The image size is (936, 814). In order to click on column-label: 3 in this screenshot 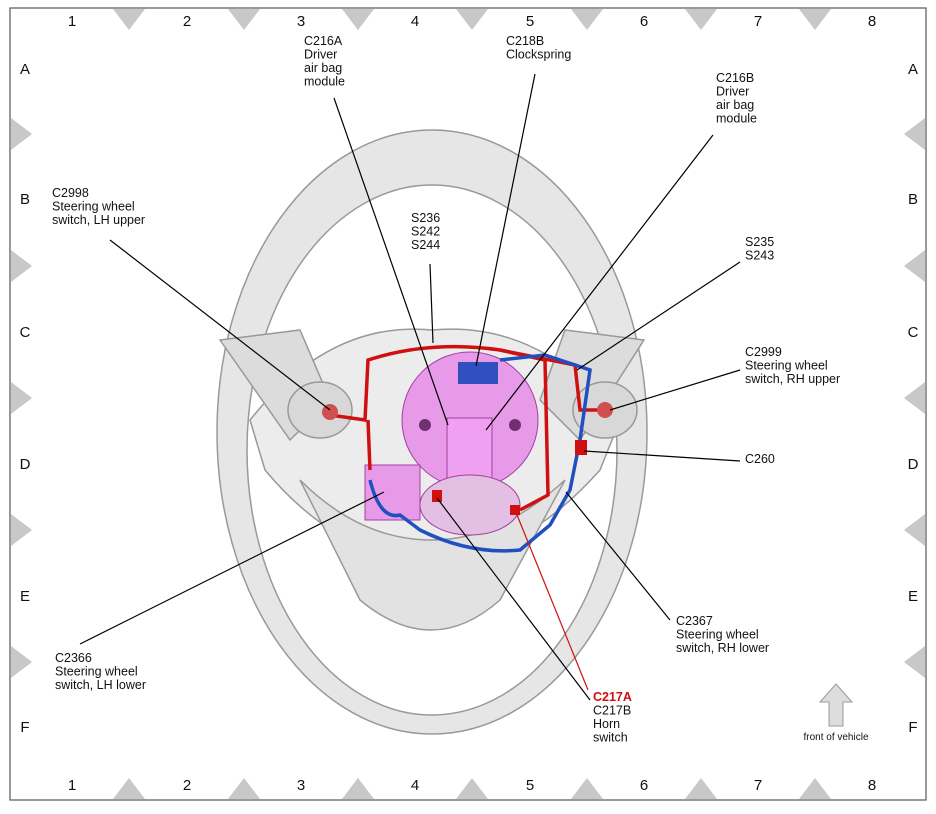, I will do `click(301, 785)`.